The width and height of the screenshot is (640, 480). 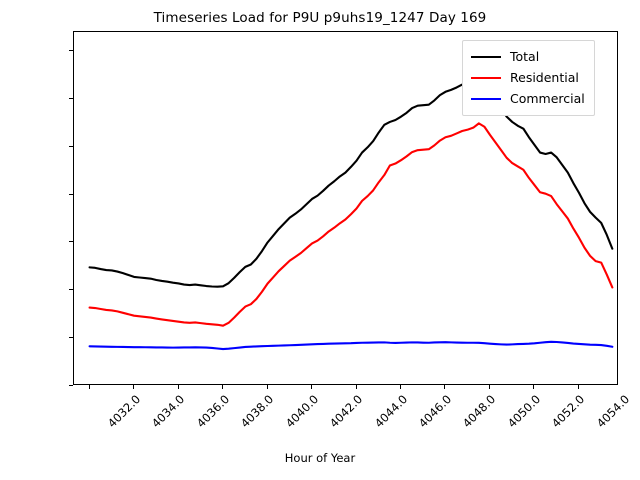 I want to click on x-tick-label: 4036.0, so click(x=212, y=411).